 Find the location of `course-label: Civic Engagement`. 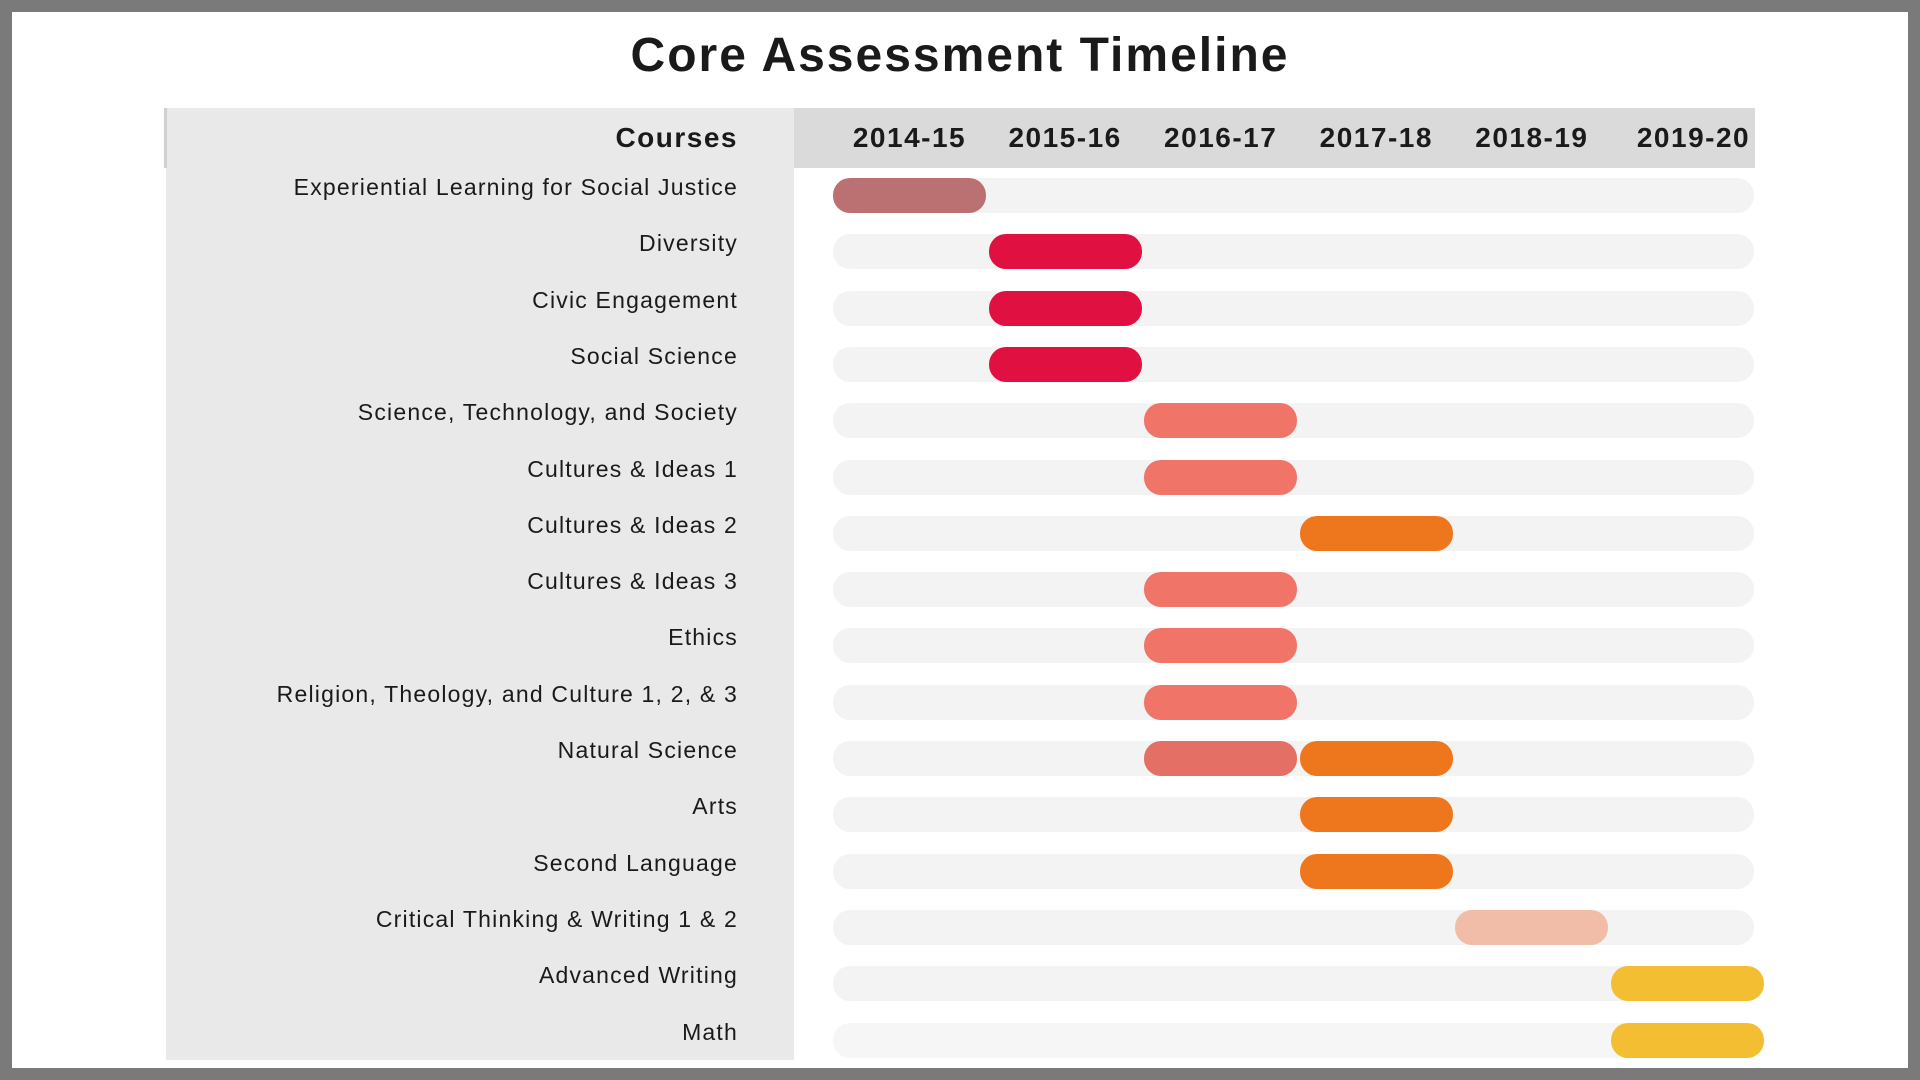

course-label: Civic Engagement is located at coordinates (635, 299).